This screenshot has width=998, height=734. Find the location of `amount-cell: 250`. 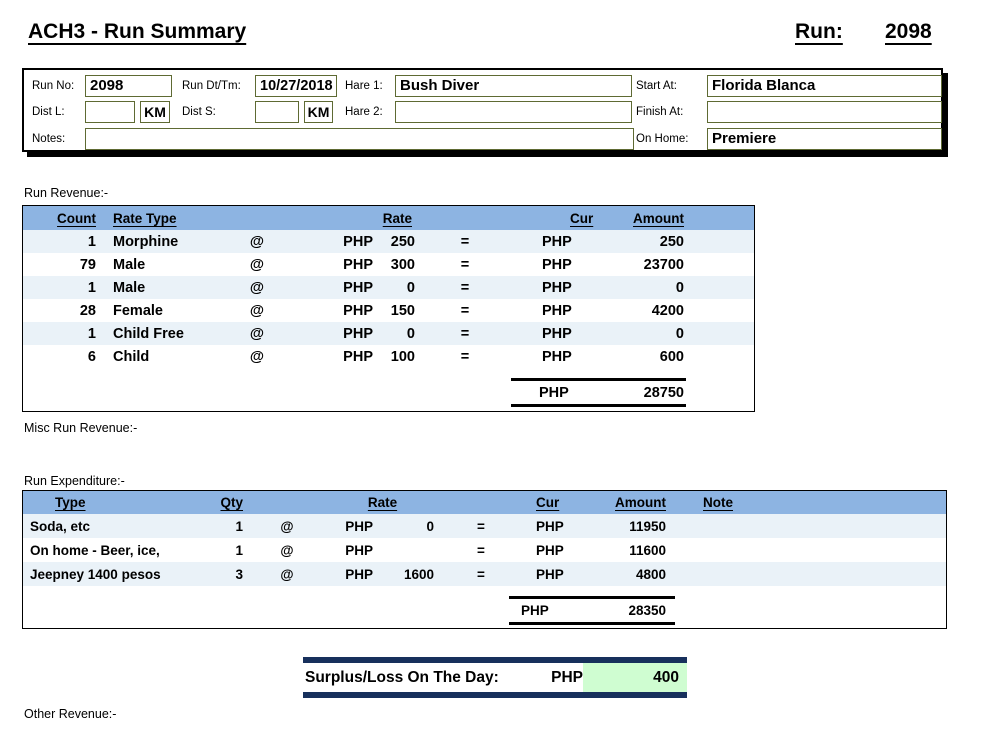

amount-cell: 250 is located at coordinates (671, 241).